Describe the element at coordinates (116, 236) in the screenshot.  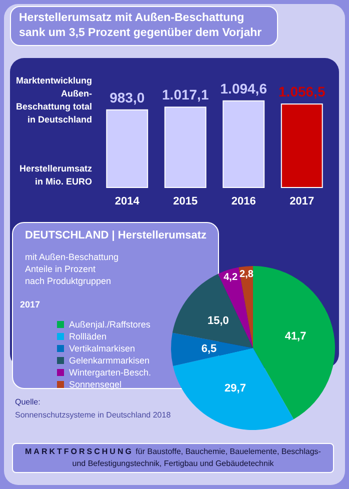
I see `text: DEUTSCHLAND | Herstellerumsatz` at that location.